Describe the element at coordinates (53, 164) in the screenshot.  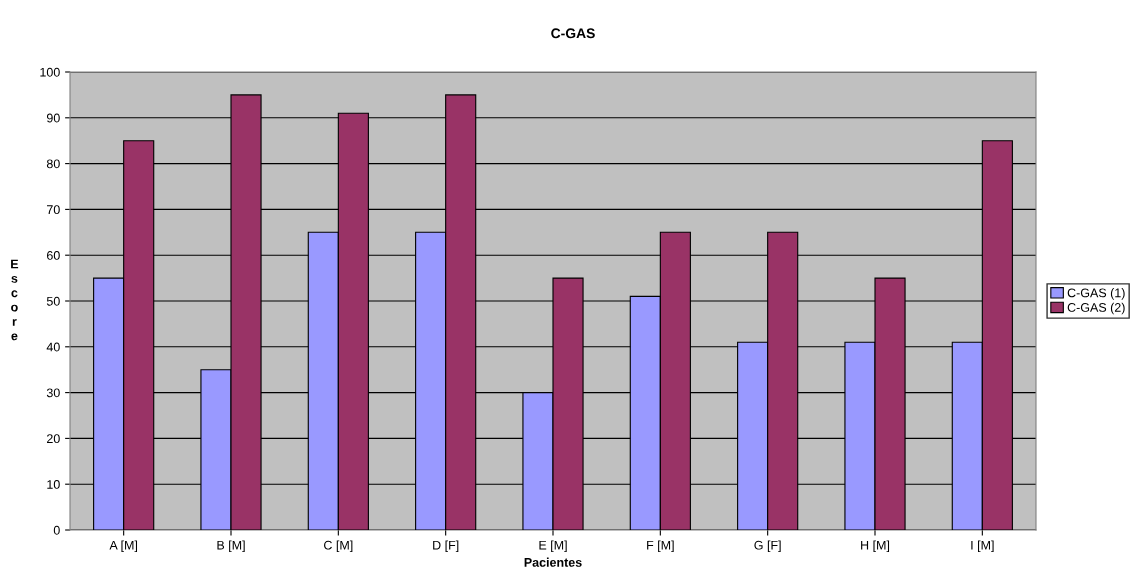
I see `y-tick-label: 80` at that location.